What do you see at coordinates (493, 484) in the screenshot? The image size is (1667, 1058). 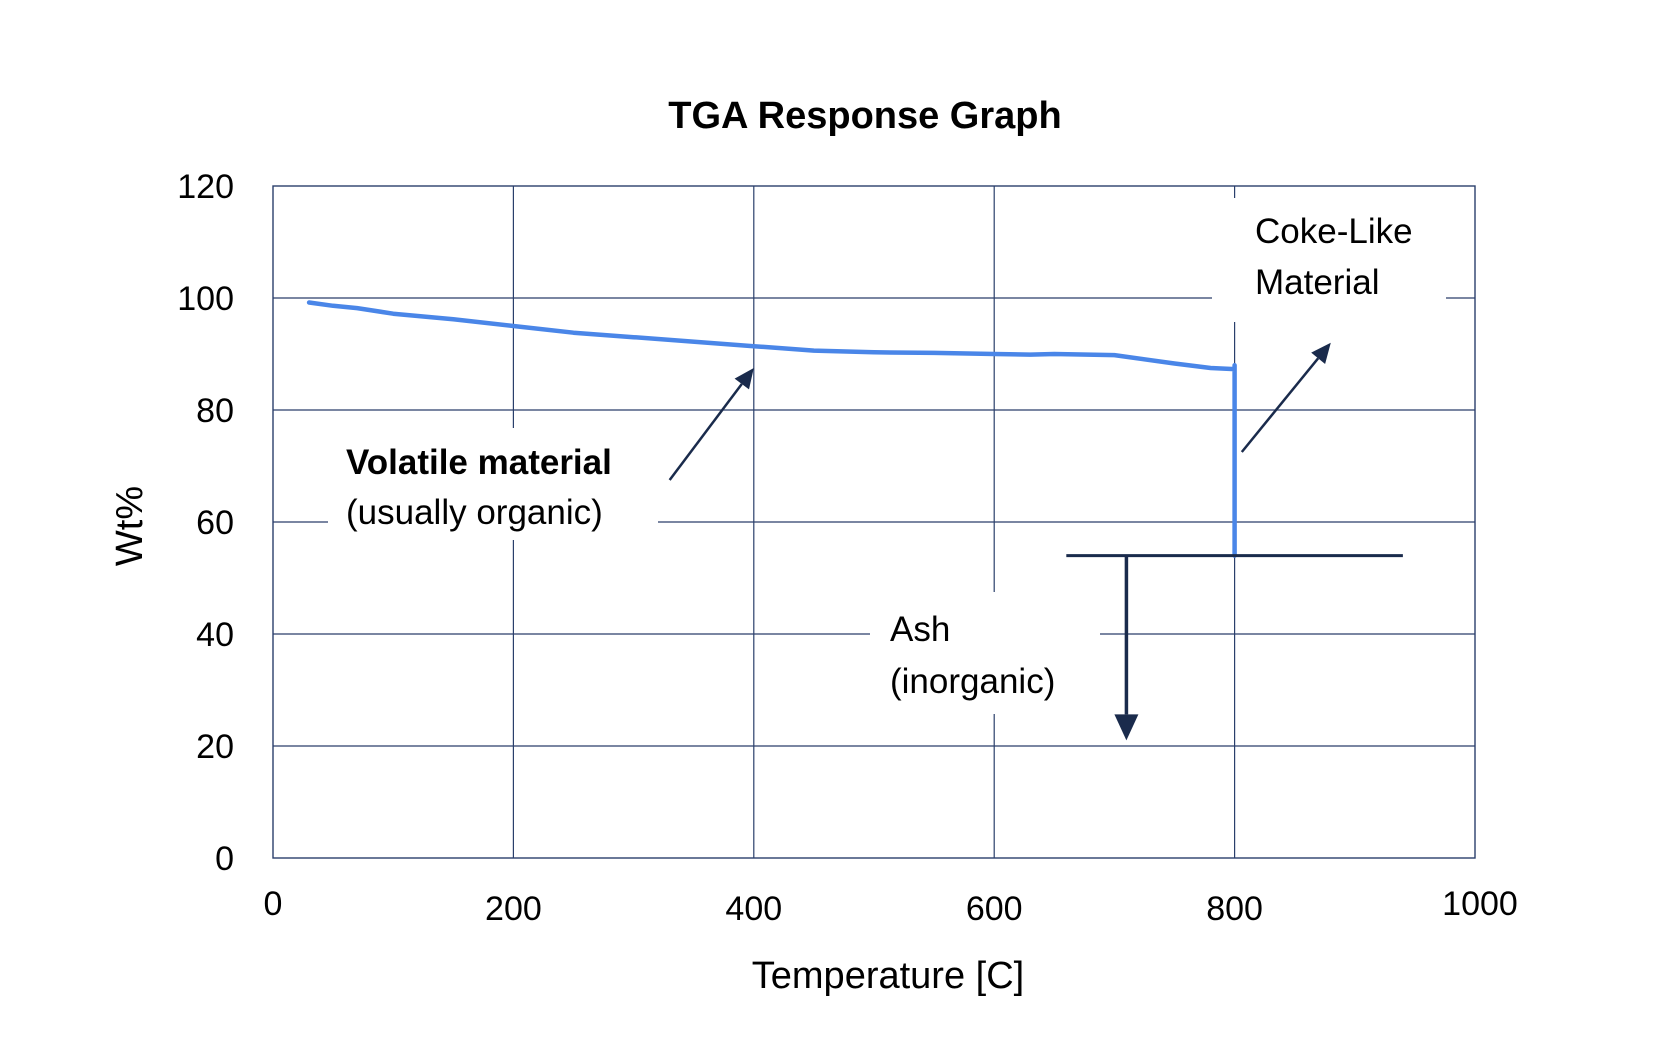 I see `volatile-label-bg` at bounding box center [493, 484].